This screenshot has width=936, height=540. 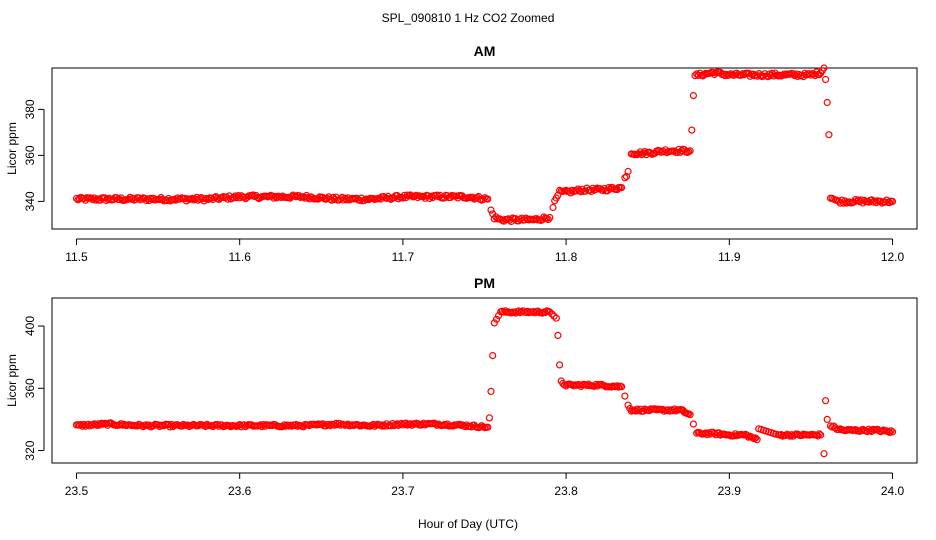 I want to click on figure-title: SPL_090810 1 Hz CO2 Zoomed, so click(x=468, y=18).